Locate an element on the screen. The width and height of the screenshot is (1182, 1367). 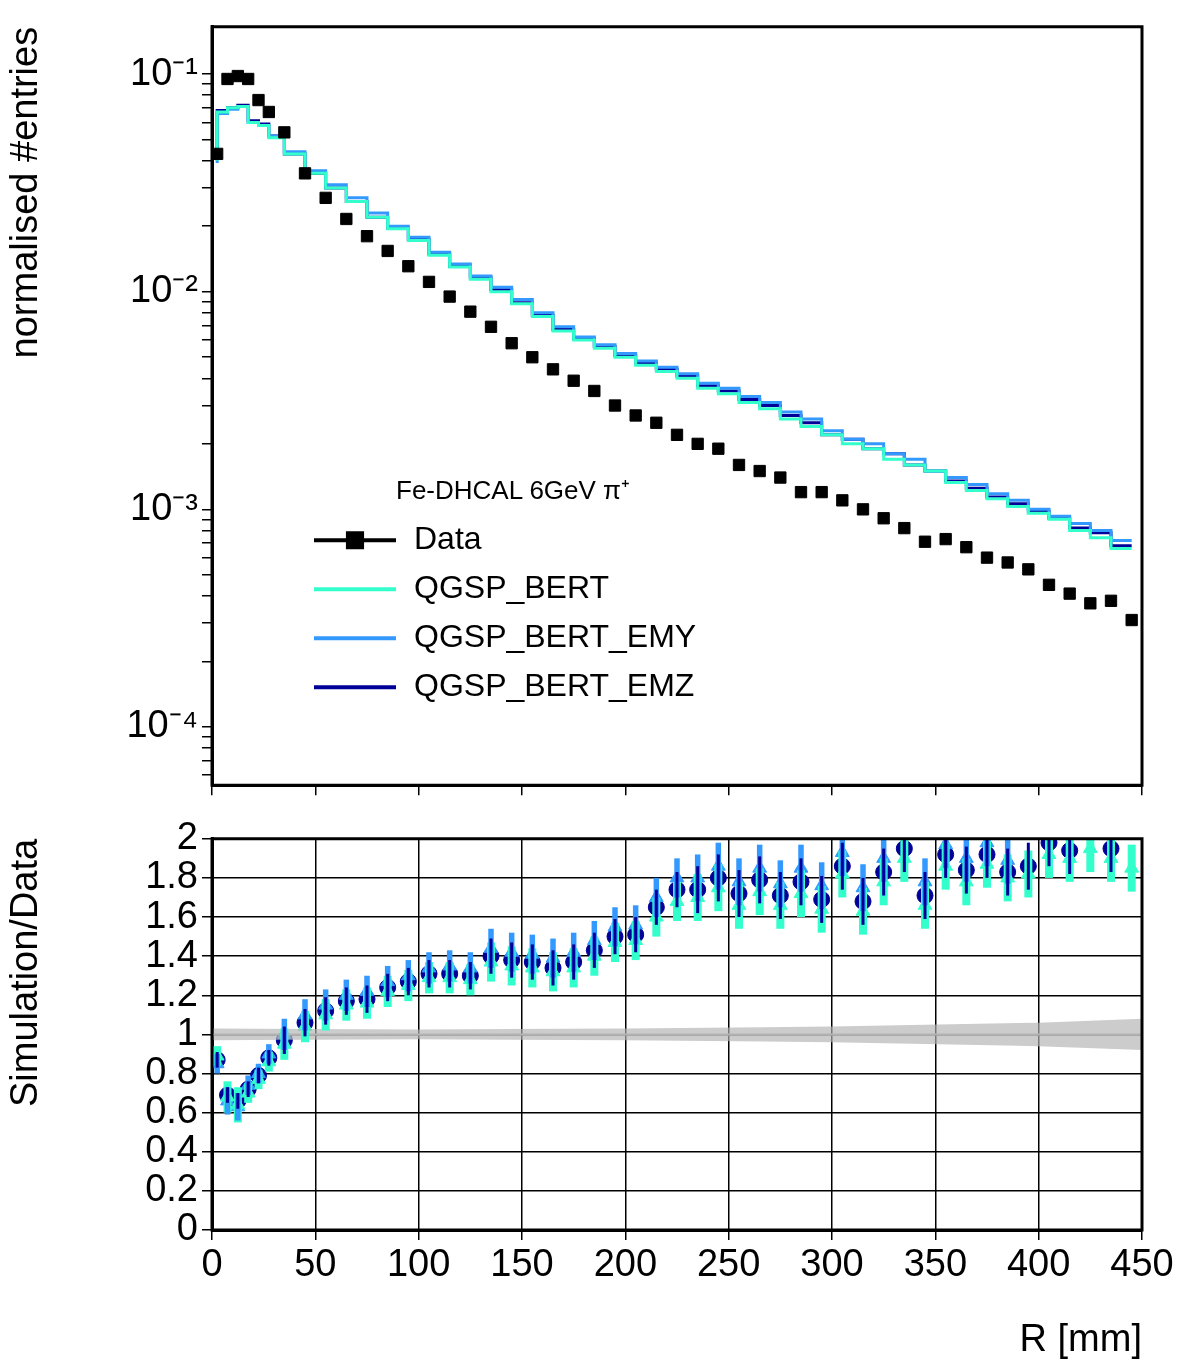
legend-label: QGSP_BERT_EMY is located at coordinates (555, 636).